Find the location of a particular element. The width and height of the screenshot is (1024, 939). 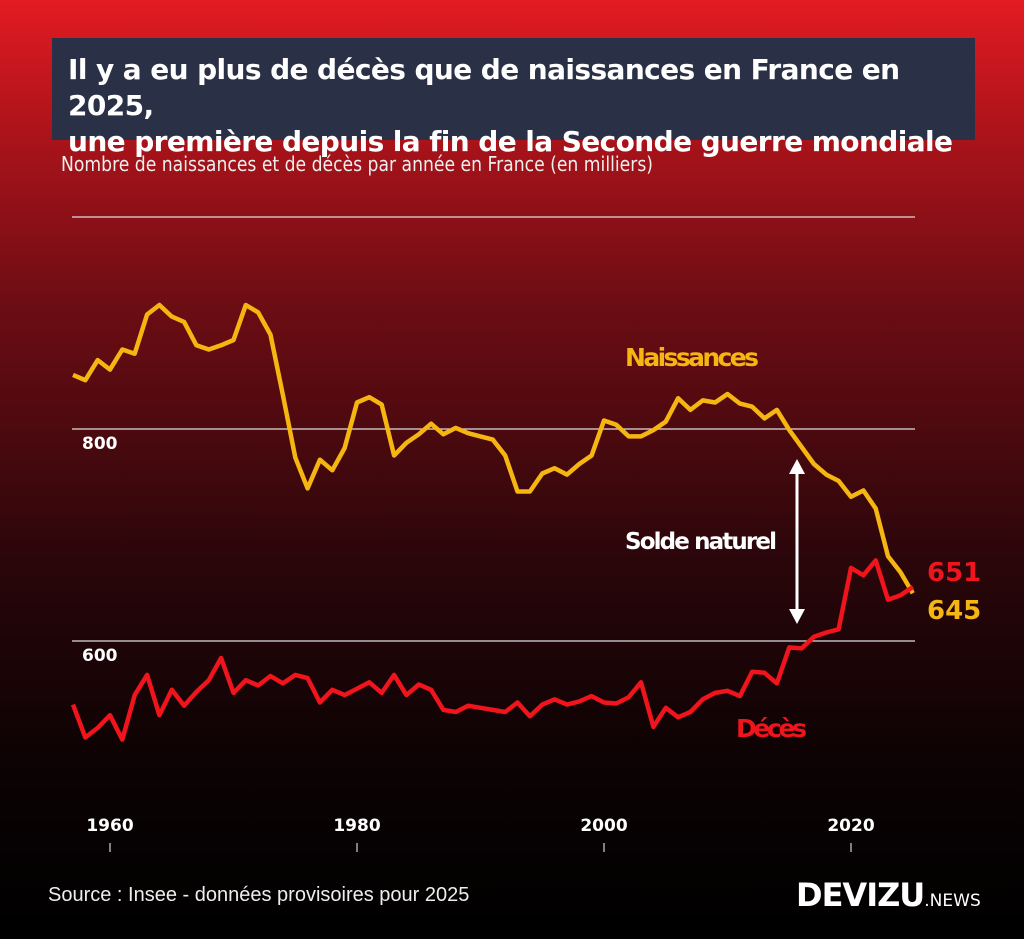

y-tick-label: 600 is located at coordinates (100, 656).